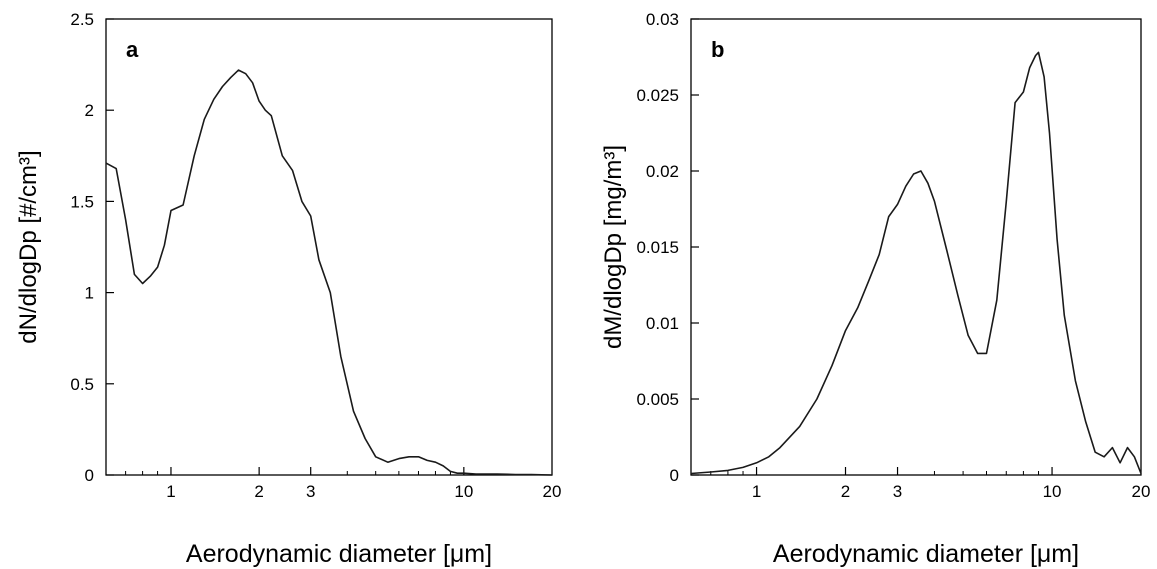 This screenshot has width=1157, height=569. What do you see at coordinates (657, 95) in the screenshot?
I see `chart-b-y-tick-label: 0.025` at bounding box center [657, 95].